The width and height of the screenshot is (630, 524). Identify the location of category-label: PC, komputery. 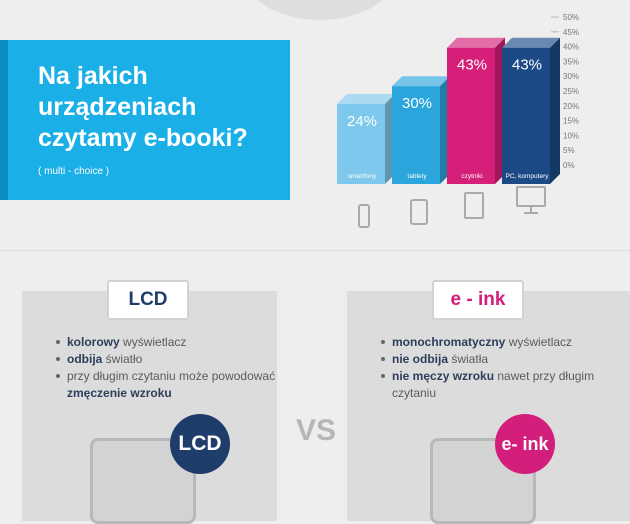
(528, 176).